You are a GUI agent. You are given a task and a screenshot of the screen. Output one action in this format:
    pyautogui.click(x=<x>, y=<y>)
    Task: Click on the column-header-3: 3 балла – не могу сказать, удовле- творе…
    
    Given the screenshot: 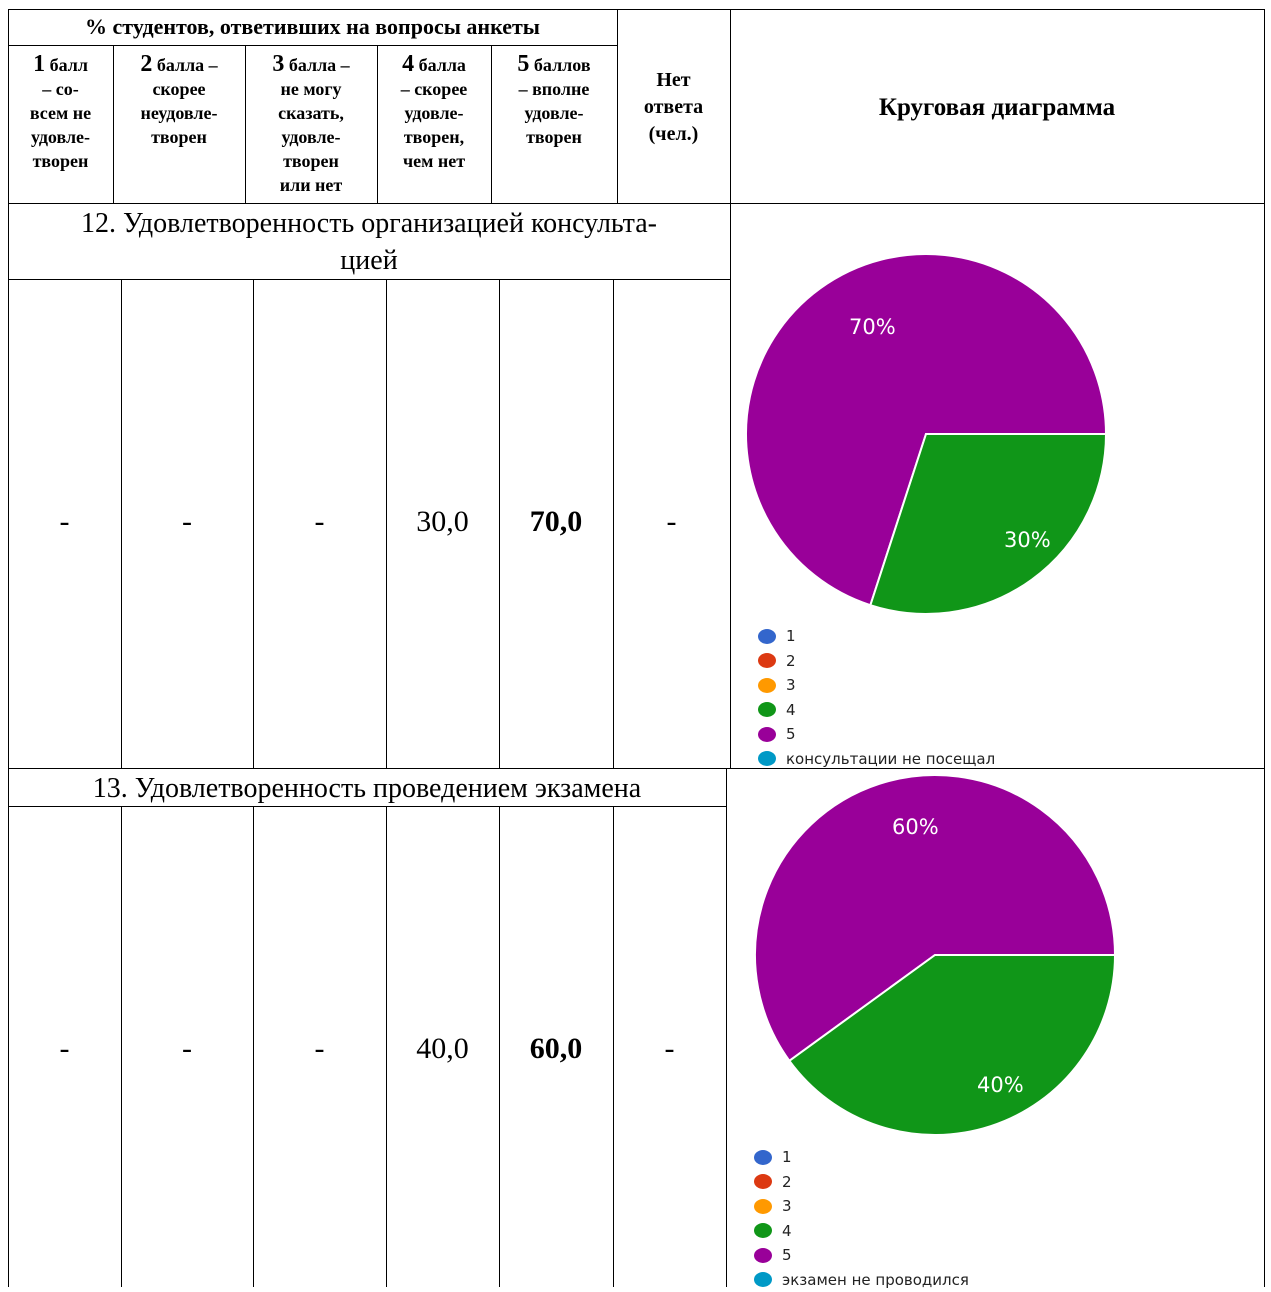 What is the action you would take?
    pyautogui.click(x=311, y=124)
    